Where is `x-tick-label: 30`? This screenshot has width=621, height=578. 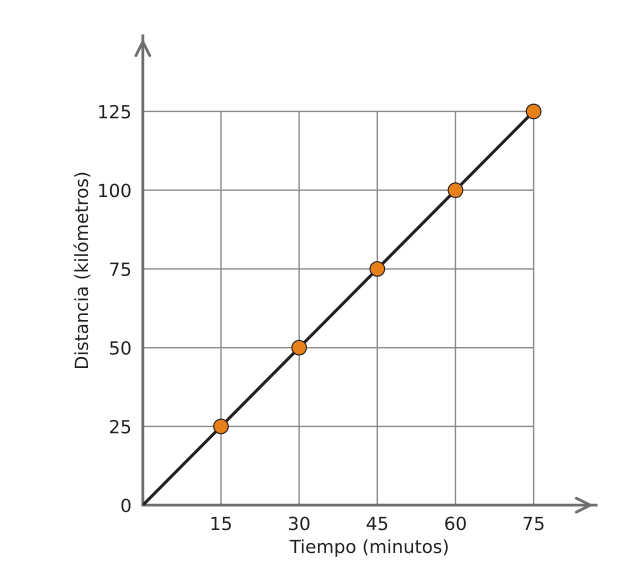
x-tick-label: 30 is located at coordinates (299, 523).